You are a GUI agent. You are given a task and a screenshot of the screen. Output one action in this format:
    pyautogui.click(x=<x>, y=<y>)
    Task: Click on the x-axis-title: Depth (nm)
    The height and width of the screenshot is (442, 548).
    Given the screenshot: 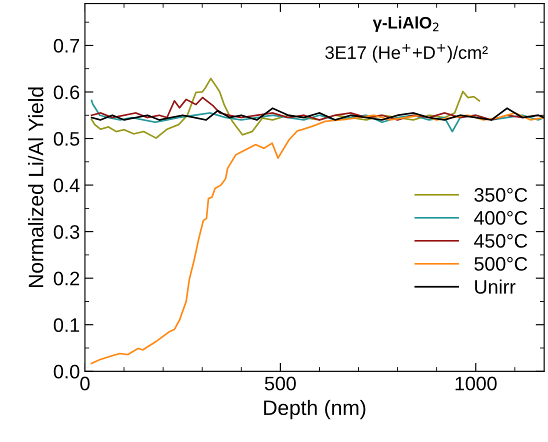 What is the action you would take?
    pyautogui.click(x=315, y=410)
    